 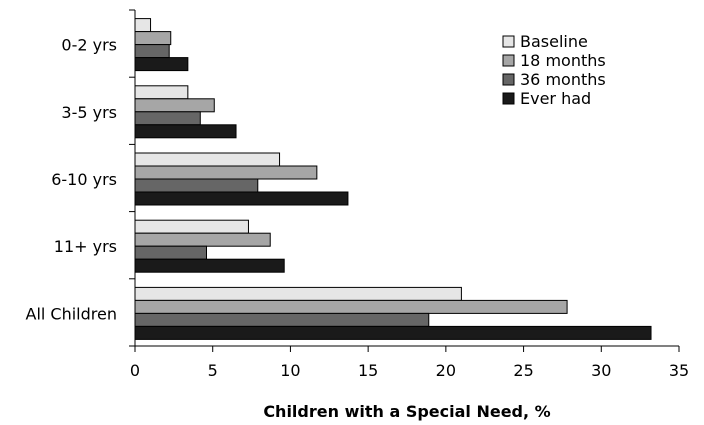 What do you see at coordinates (563, 79) in the screenshot?
I see `legend-label-3: 36 months` at bounding box center [563, 79].